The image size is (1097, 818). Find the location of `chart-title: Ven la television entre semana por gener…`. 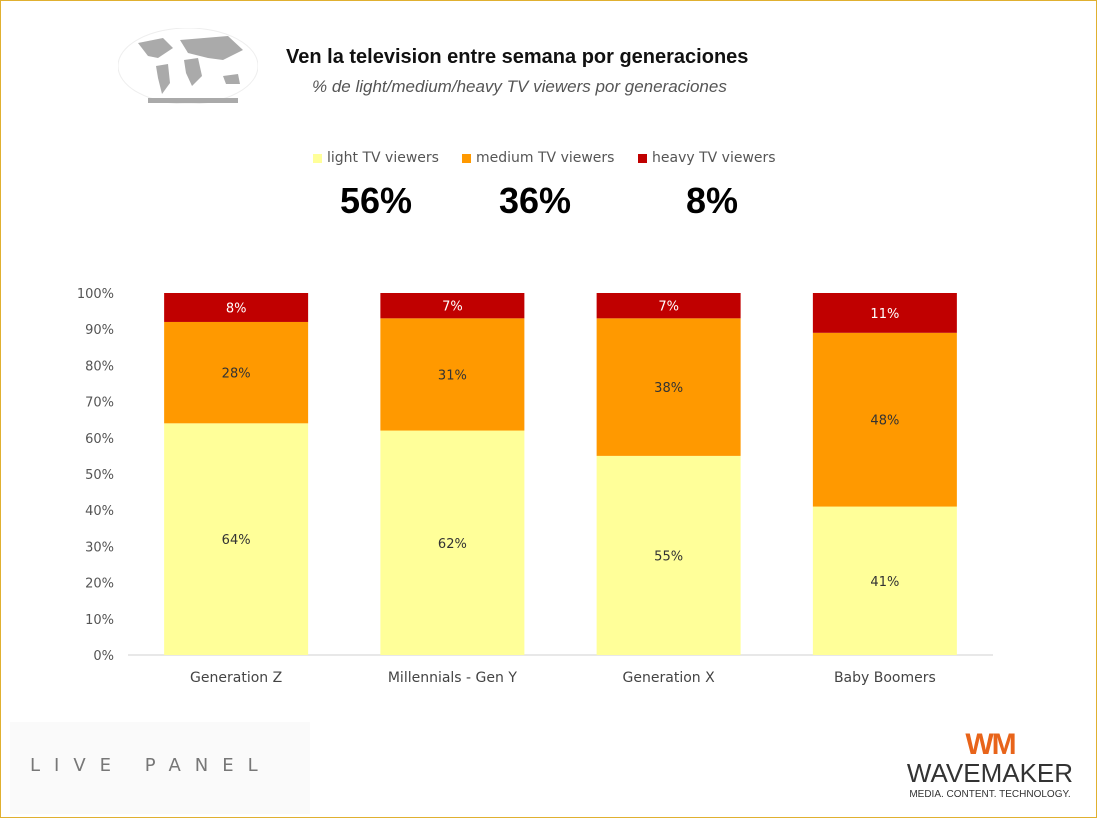

chart-title: Ven la television entre semana por gener… is located at coordinates (517, 57).